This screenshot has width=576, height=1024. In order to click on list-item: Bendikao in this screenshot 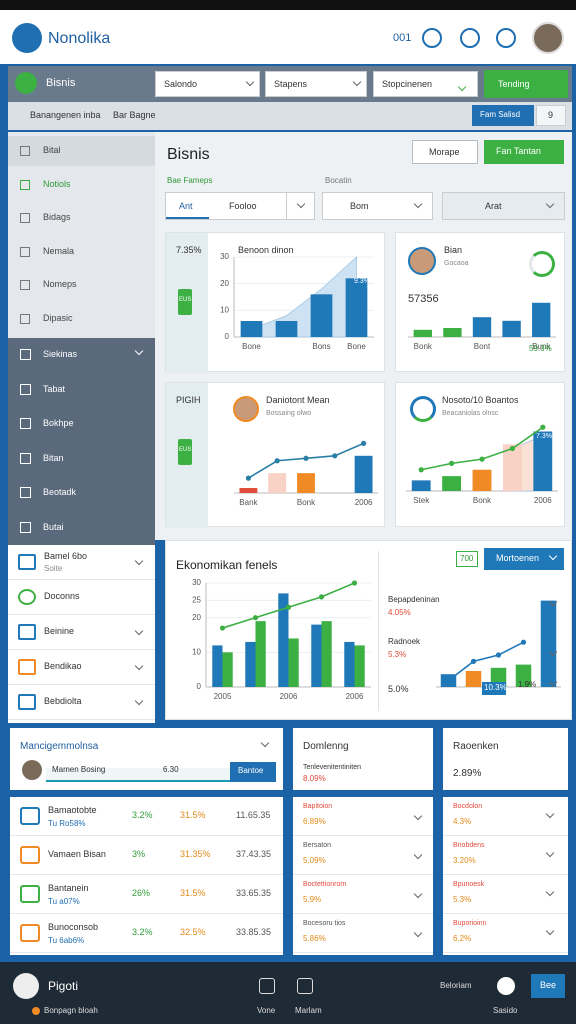, I will do `click(81, 667)`.